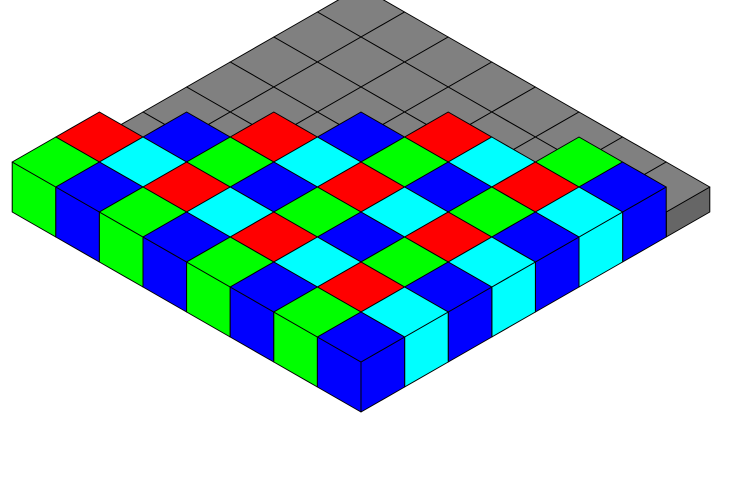 The width and height of the screenshot is (730, 485). I want to click on blue-cell-r0-c0-top, so click(361, 337).